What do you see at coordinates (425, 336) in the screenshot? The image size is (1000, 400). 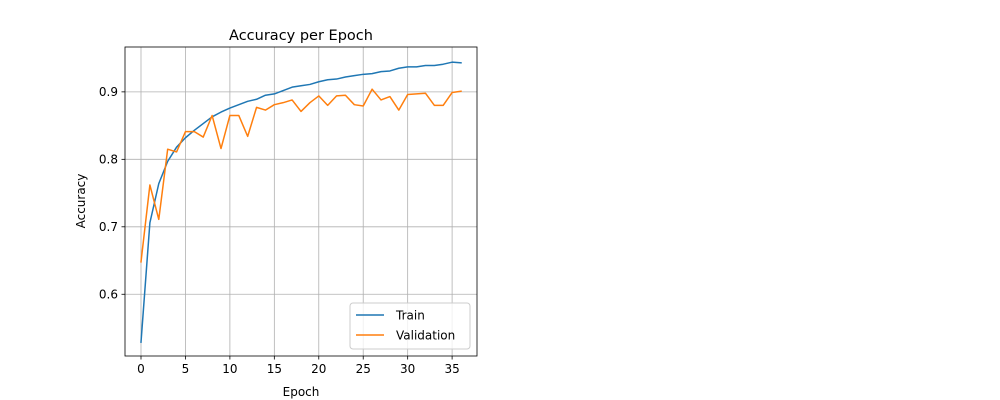 I see `legend-label-validation: Validation` at bounding box center [425, 336].